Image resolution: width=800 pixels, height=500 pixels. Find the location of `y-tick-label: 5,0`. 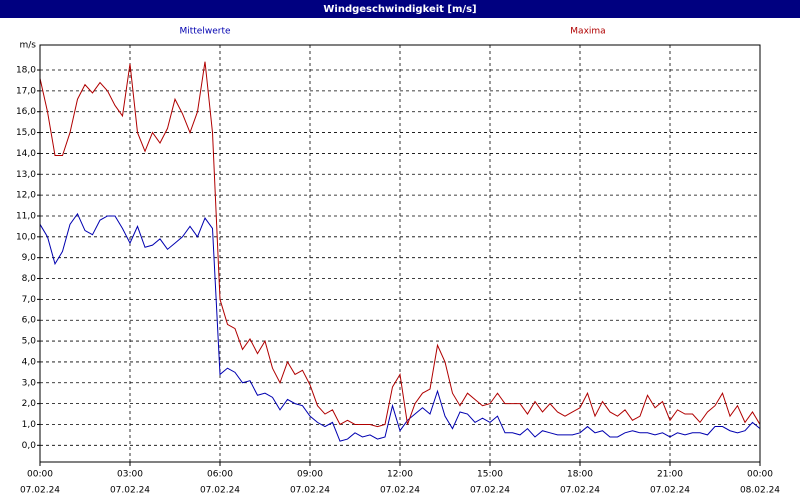

y-tick-label: 5,0 is located at coordinates (29, 342).